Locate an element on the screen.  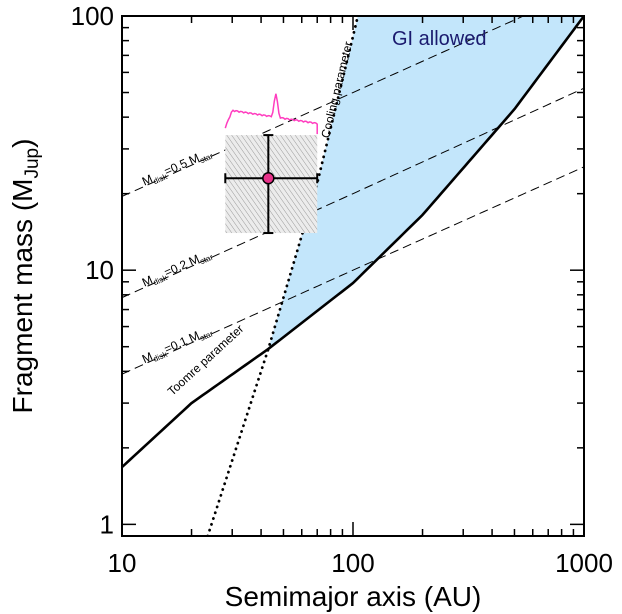
y-tick-label: 100 is located at coordinates (92, 16).